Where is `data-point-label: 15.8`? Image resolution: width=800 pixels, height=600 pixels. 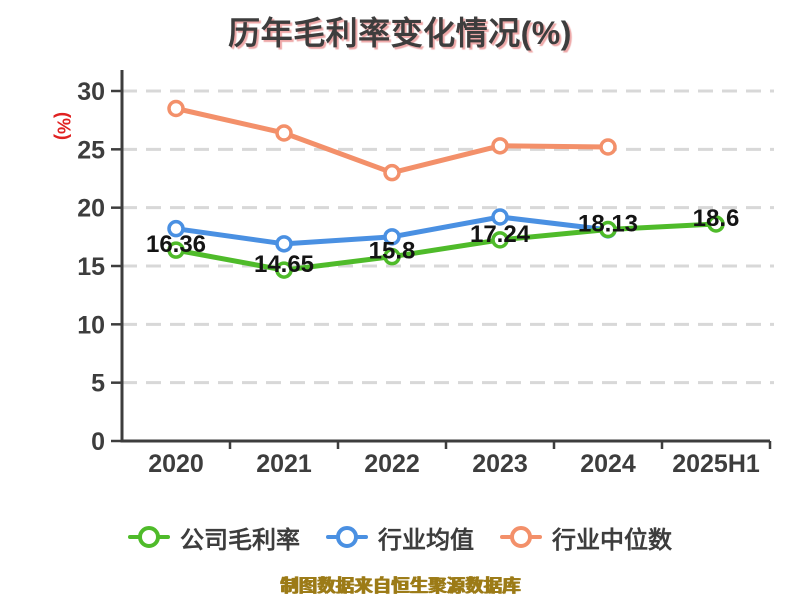
data-point-label: 15.8 is located at coordinates (392, 251).